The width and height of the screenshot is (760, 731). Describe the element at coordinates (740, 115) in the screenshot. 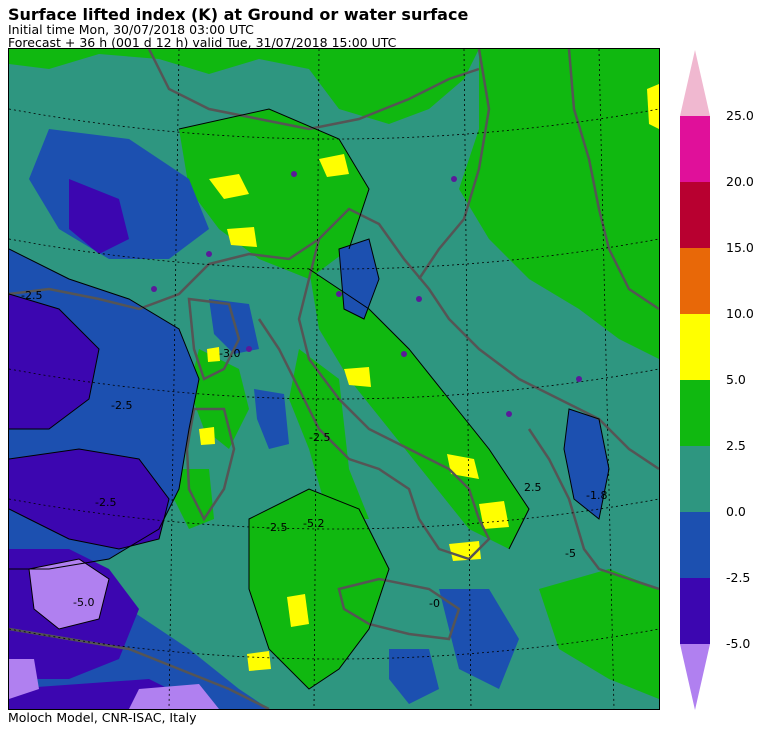

I see `legend-label: 25.0` at that location.